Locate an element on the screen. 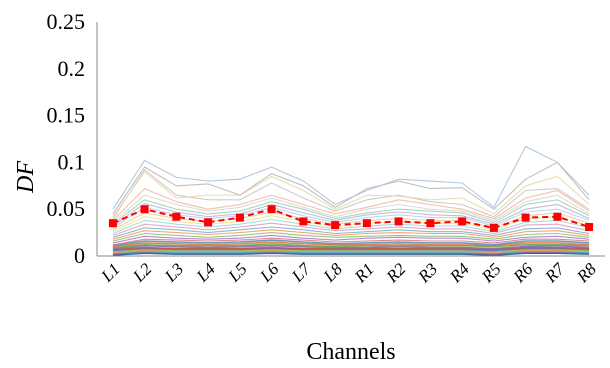  highlight-series-layer is located at coordinates (351, 218).